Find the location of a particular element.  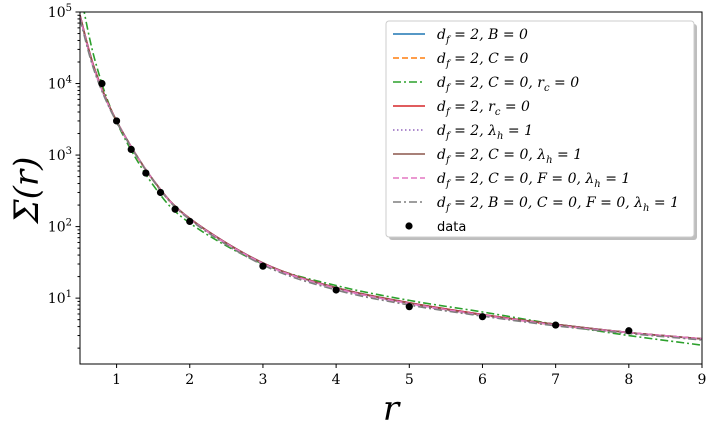

y-tick-label: 10² is located at coordinates (60, 227).